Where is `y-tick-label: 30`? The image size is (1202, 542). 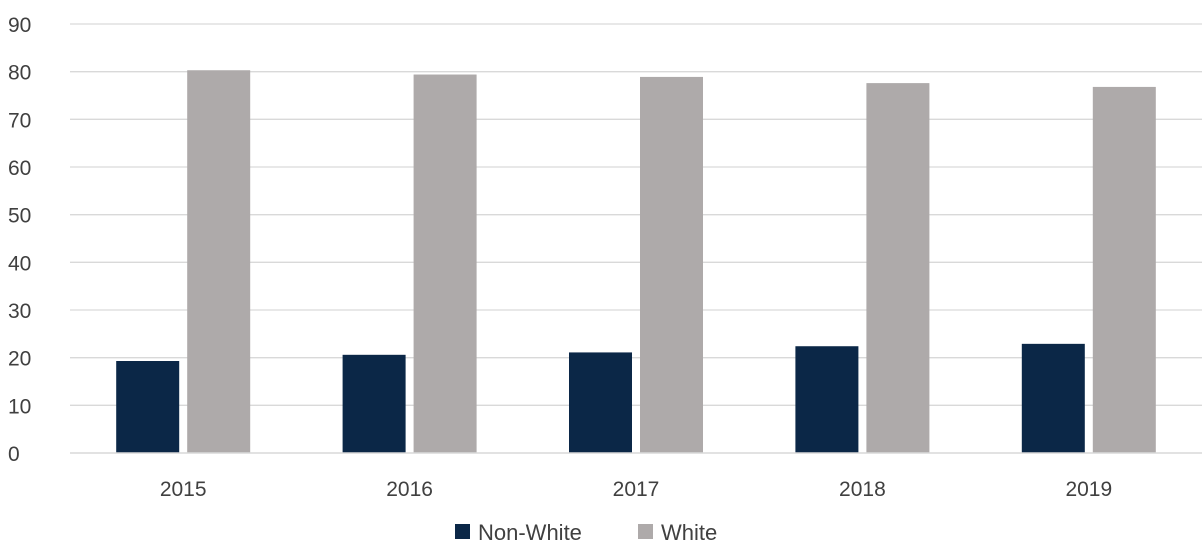
y-tick-label: 30 is located at coordinates (19, 311).